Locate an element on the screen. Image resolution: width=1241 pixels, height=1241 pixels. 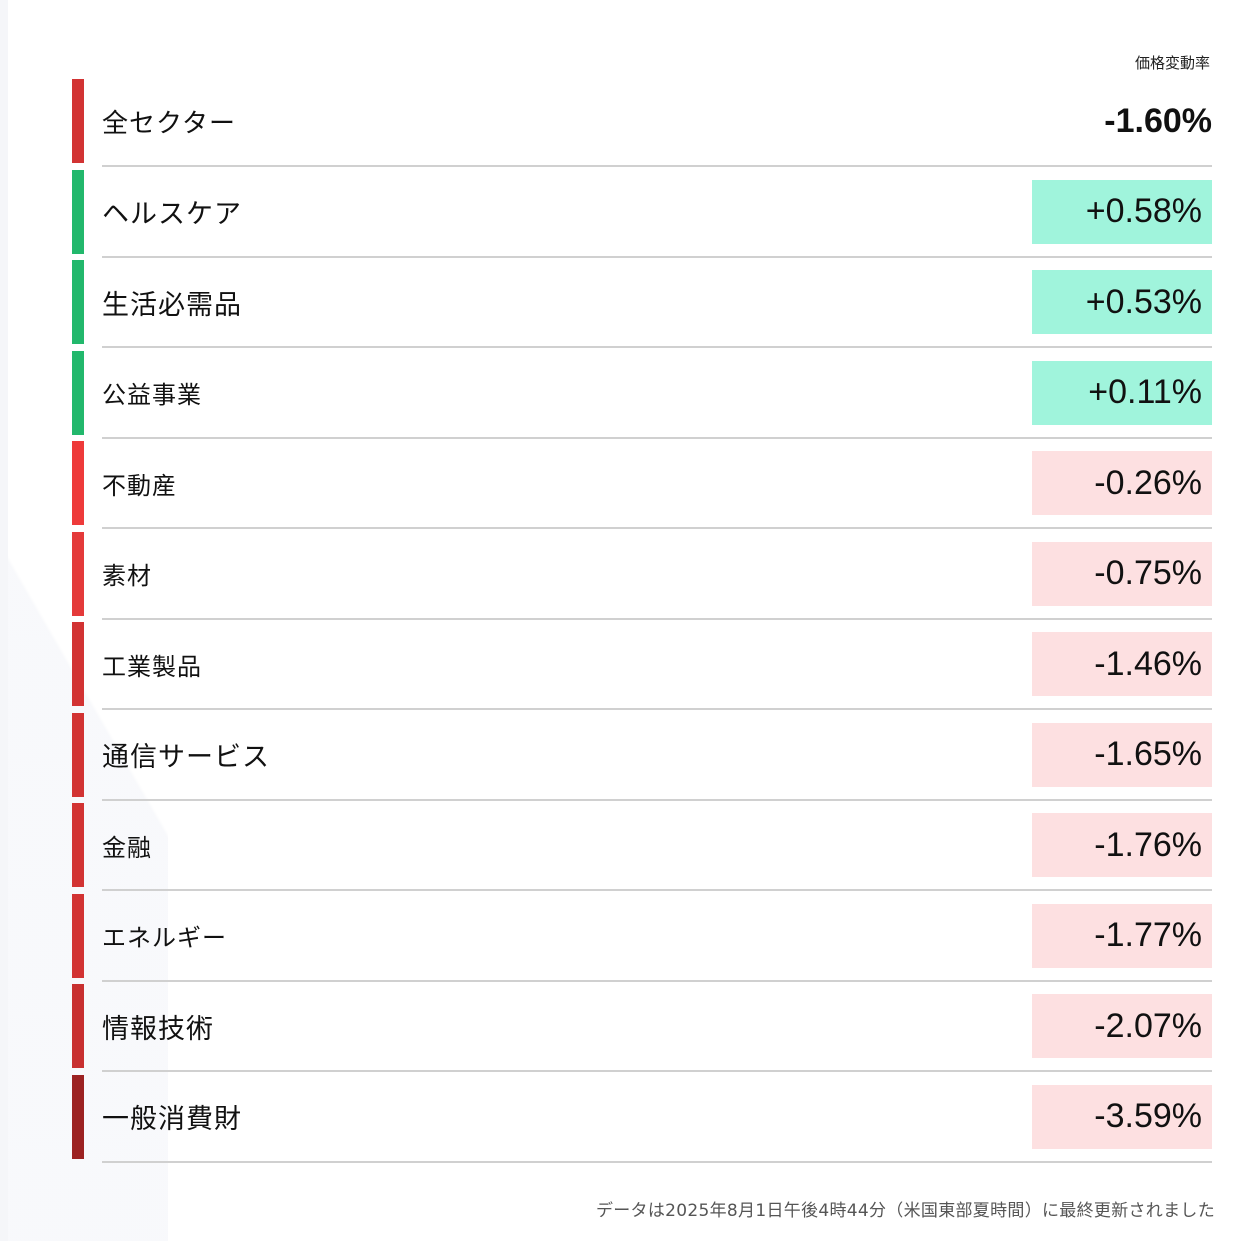
sector-label: 生活必需品 is located at coordinates (172, 305).